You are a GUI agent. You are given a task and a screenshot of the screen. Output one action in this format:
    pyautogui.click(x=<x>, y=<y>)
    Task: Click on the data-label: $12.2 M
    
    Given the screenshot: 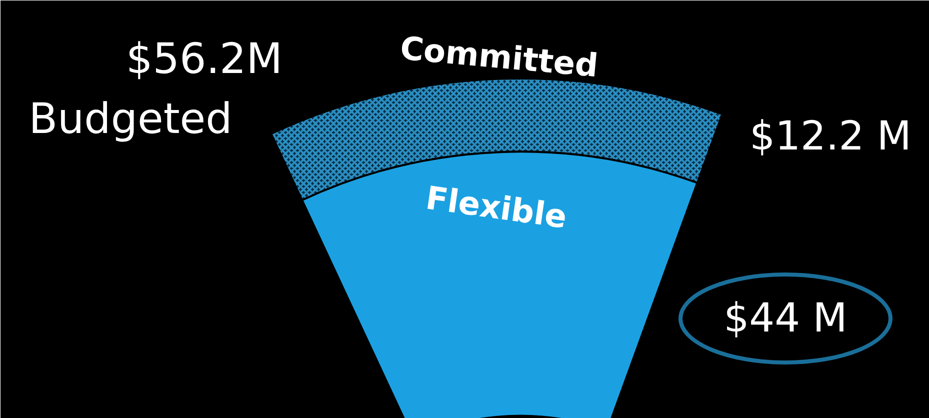 What is the action you would take?
    pyautogui.click(x=831, y=137)
    